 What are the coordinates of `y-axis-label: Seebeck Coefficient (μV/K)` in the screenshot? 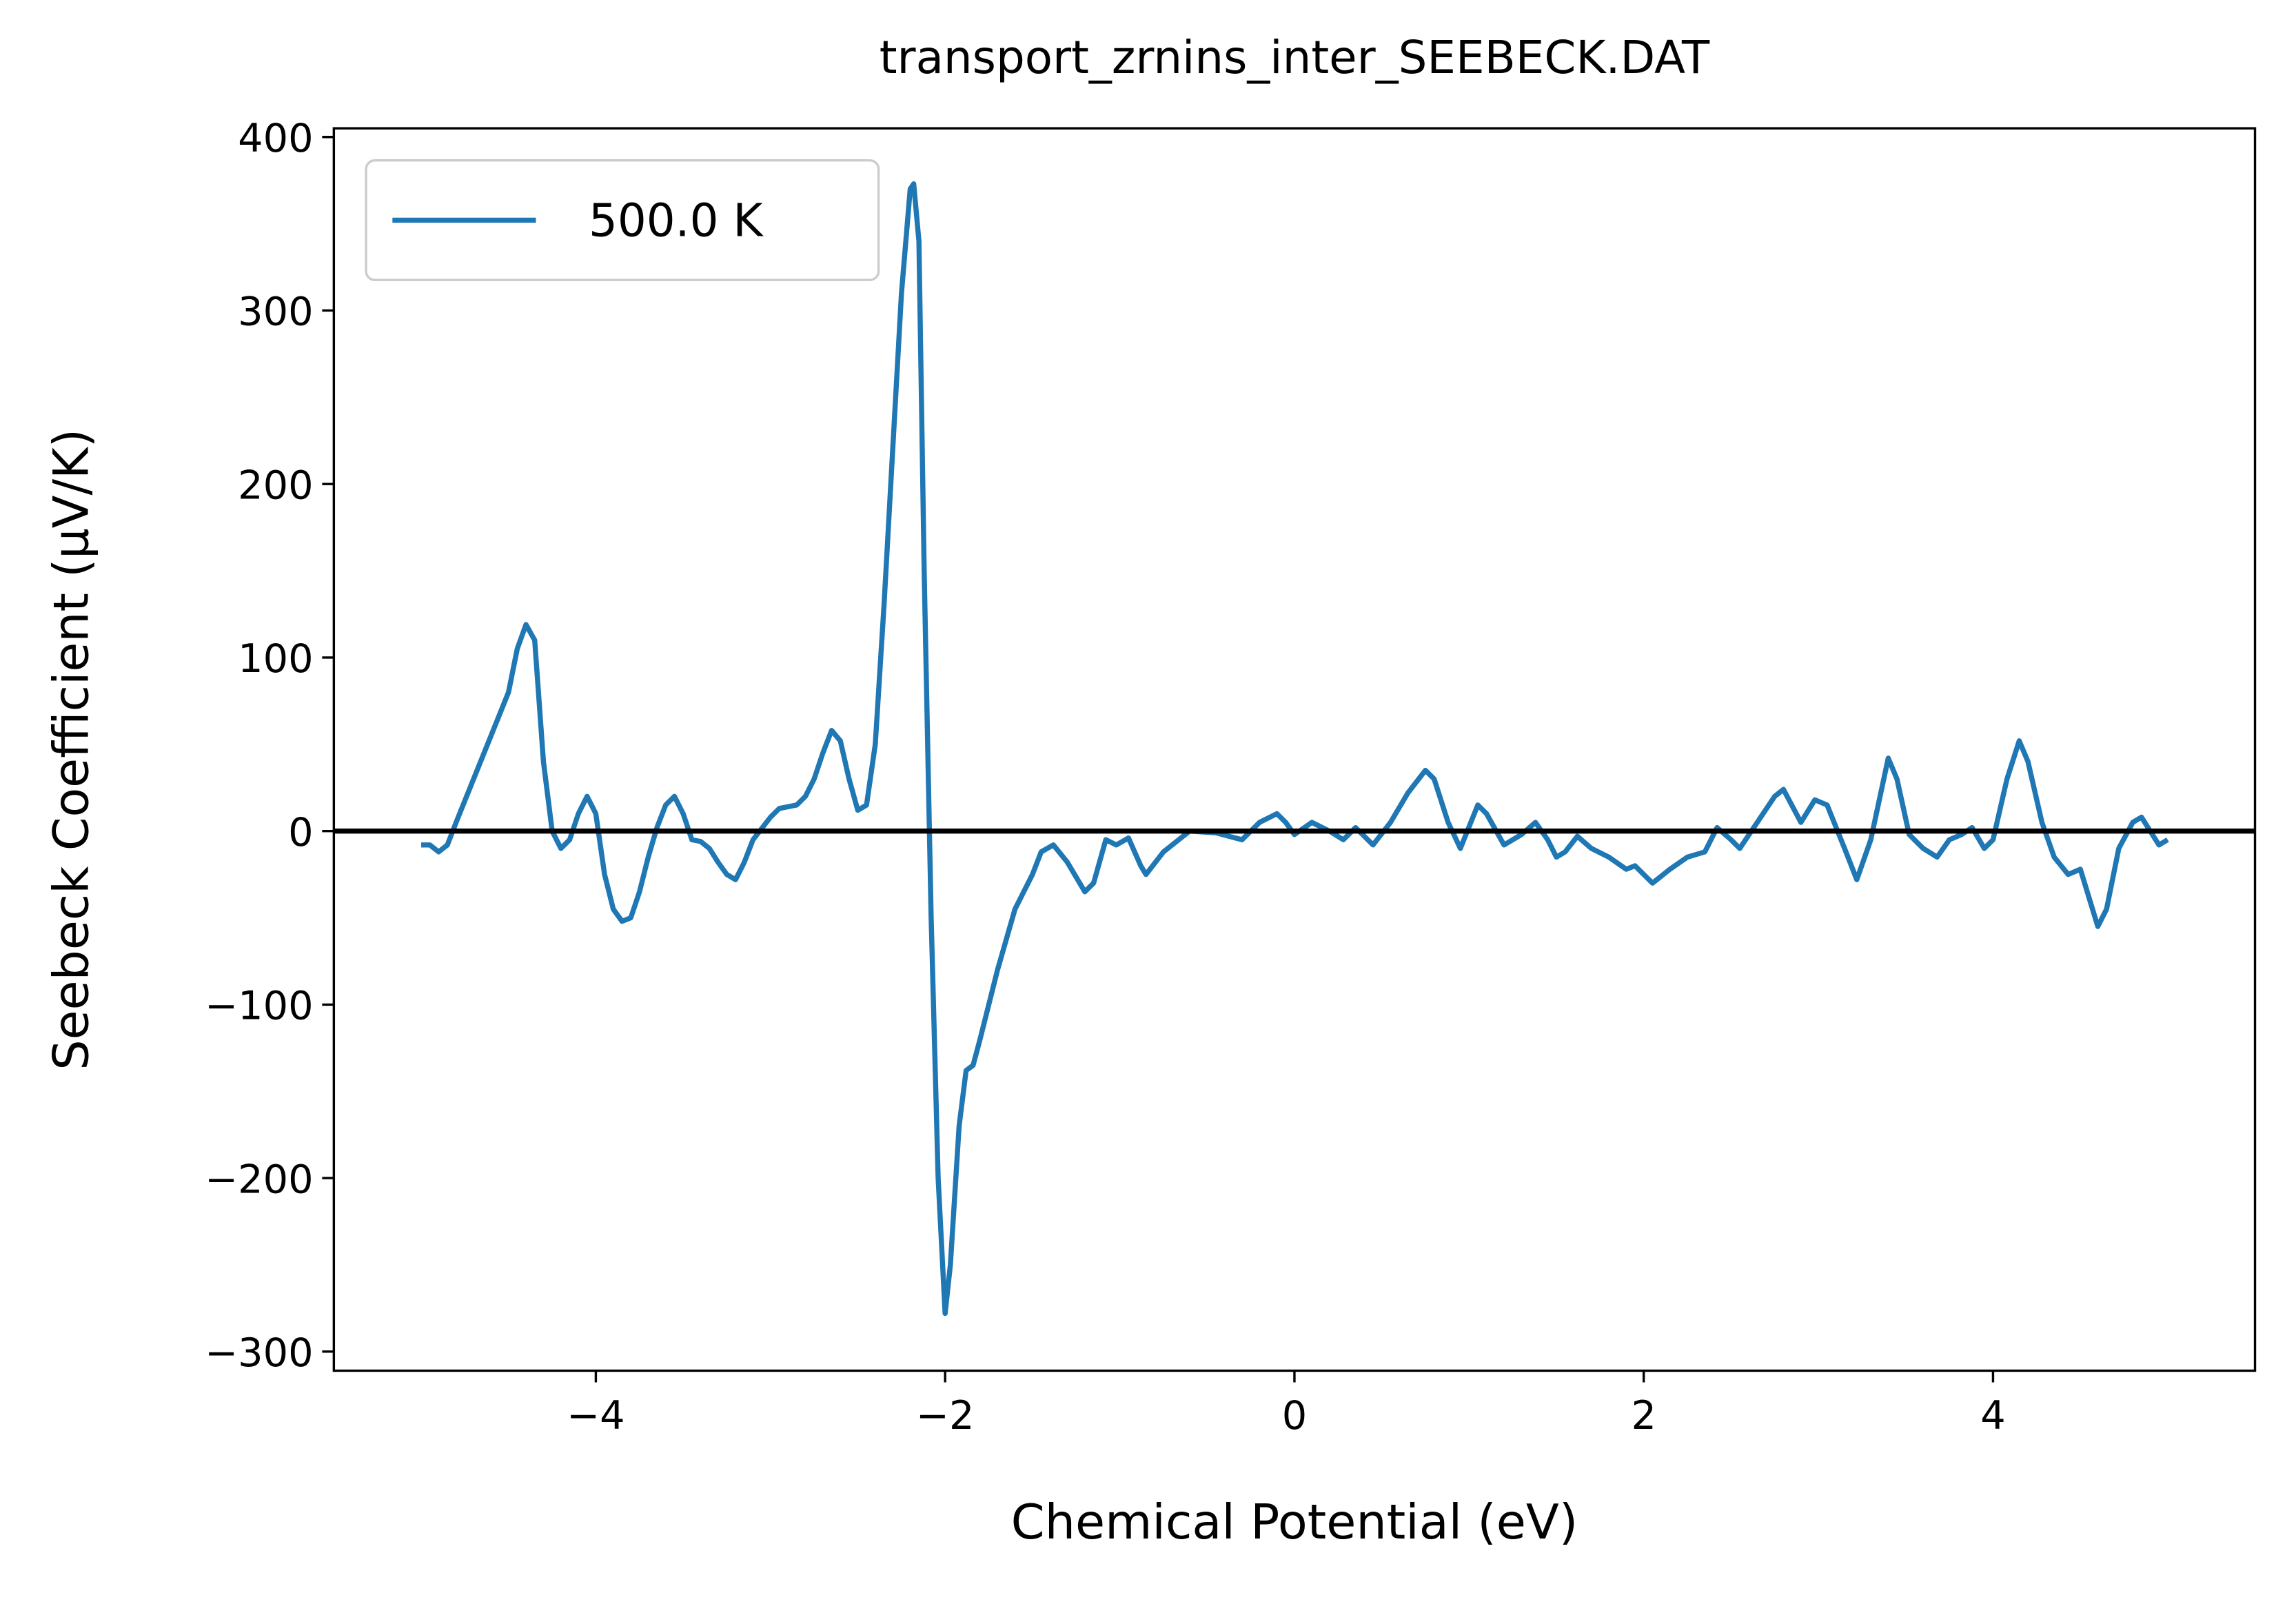 It's located at (71, 749).